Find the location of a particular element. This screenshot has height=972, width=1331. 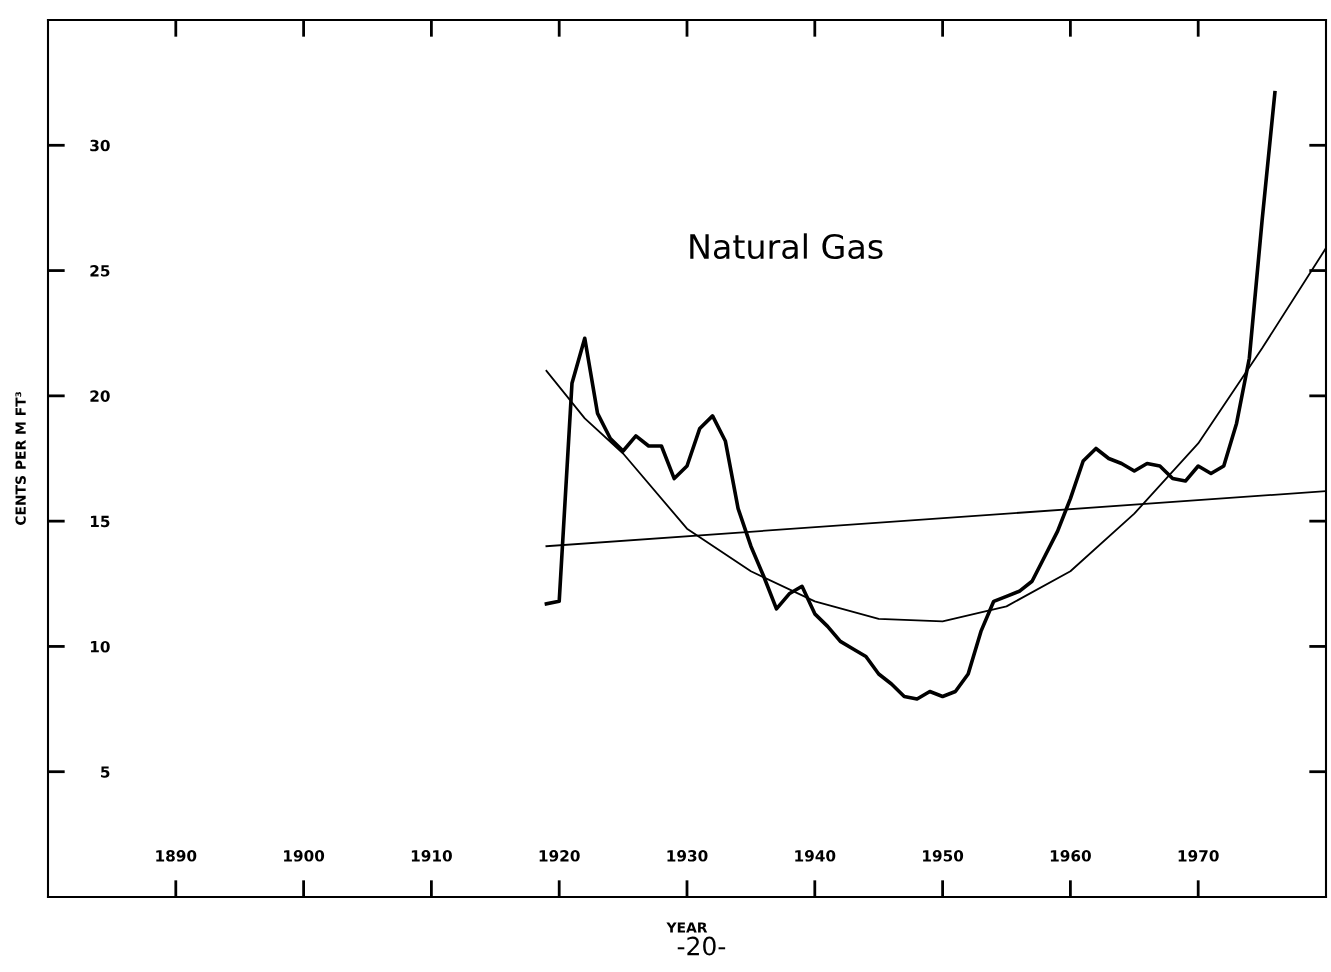

x-tick-label: 1890 is located at coordinates (176, 856).